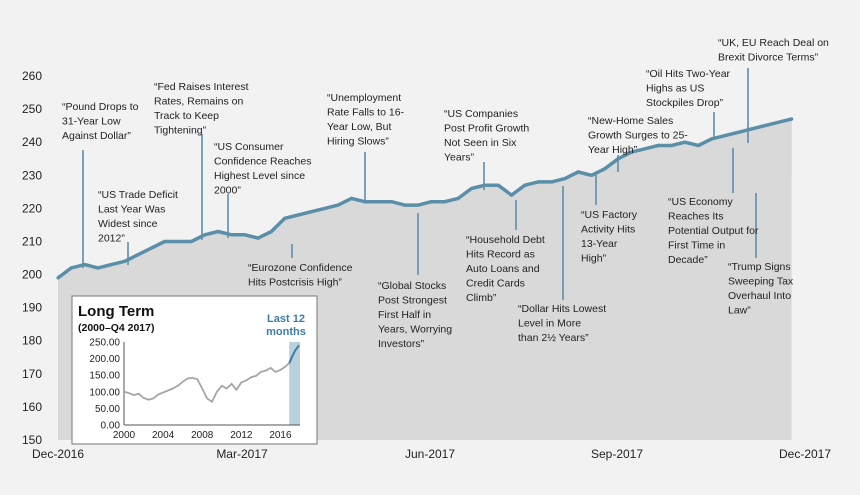  I want to click on annotation-line: Hits Record as, so click(500, 255).